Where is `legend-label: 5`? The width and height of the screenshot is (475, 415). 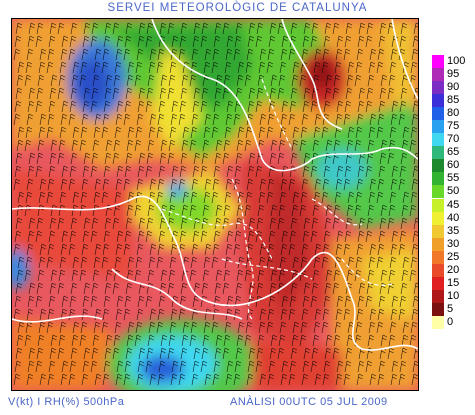 legend-label: 5 is located at coordinates (450, 308).